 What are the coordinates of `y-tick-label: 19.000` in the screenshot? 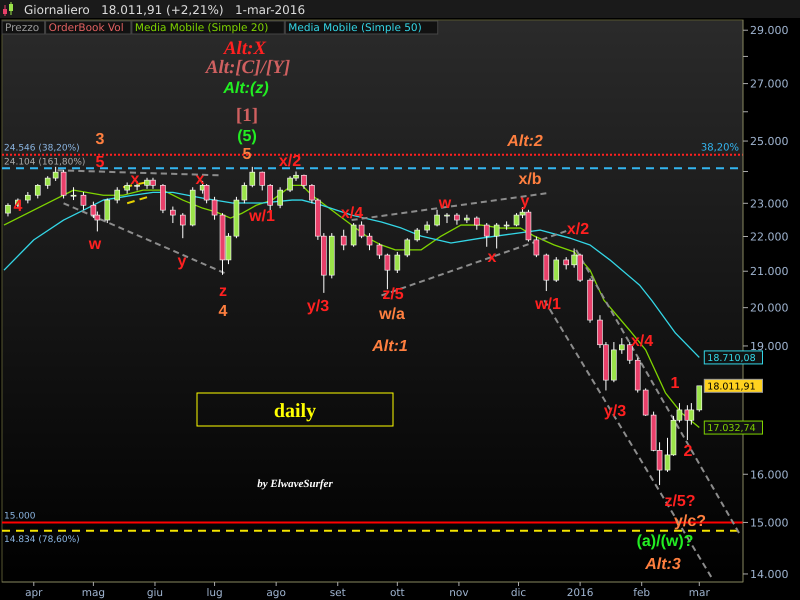 It's located at (769, 346).